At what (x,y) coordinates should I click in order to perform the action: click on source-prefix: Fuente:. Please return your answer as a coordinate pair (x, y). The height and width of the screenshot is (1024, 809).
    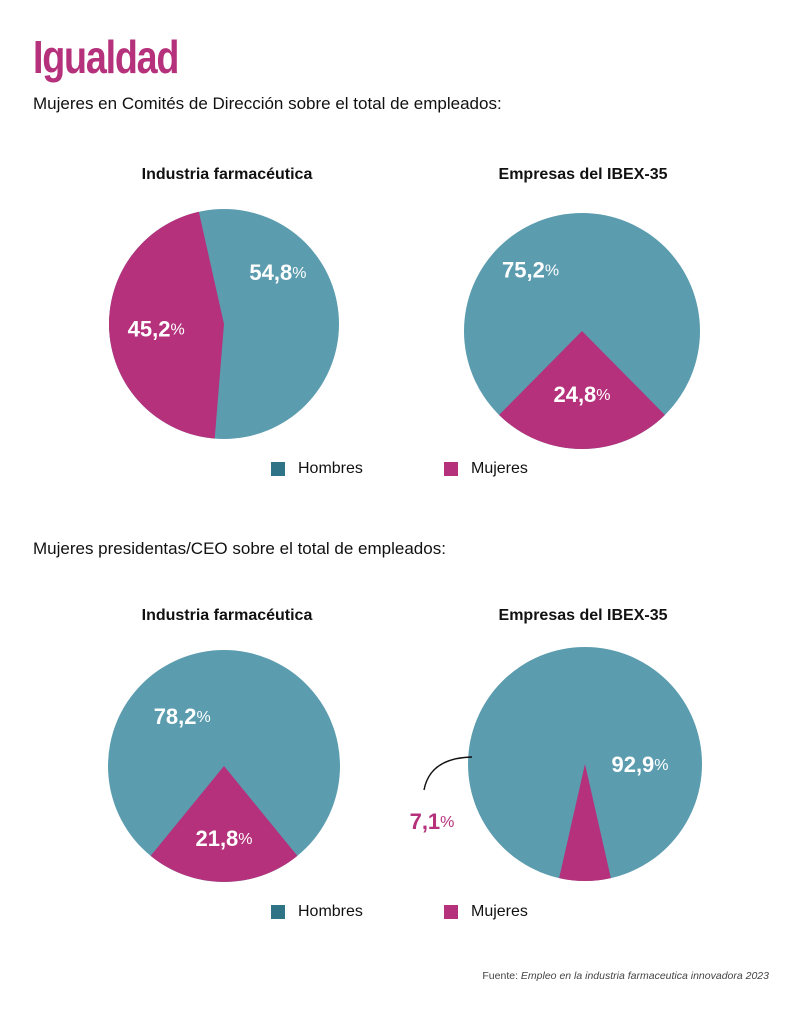
    Looking at the image, I should click on (500, 976).